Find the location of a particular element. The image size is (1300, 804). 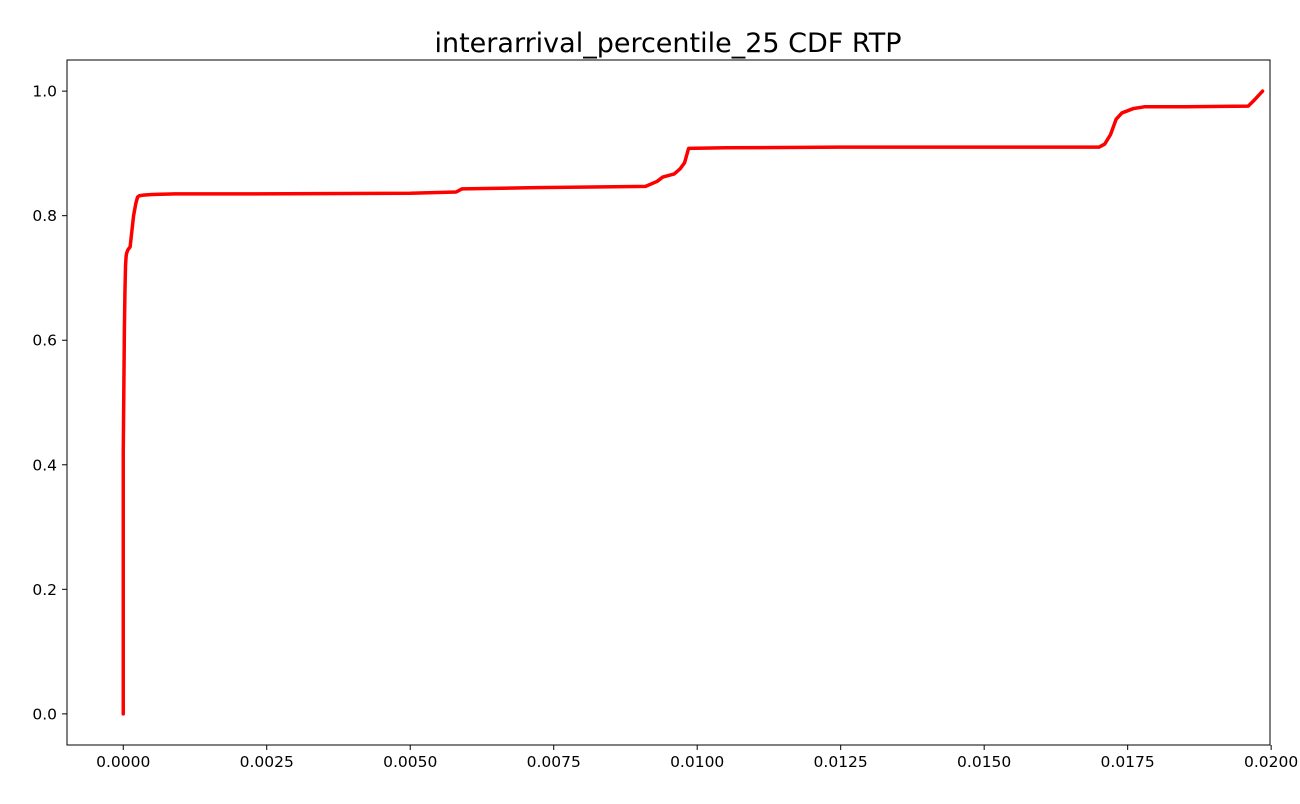

x-tick-label: 0.0100 is located at coordinates (697, 762).